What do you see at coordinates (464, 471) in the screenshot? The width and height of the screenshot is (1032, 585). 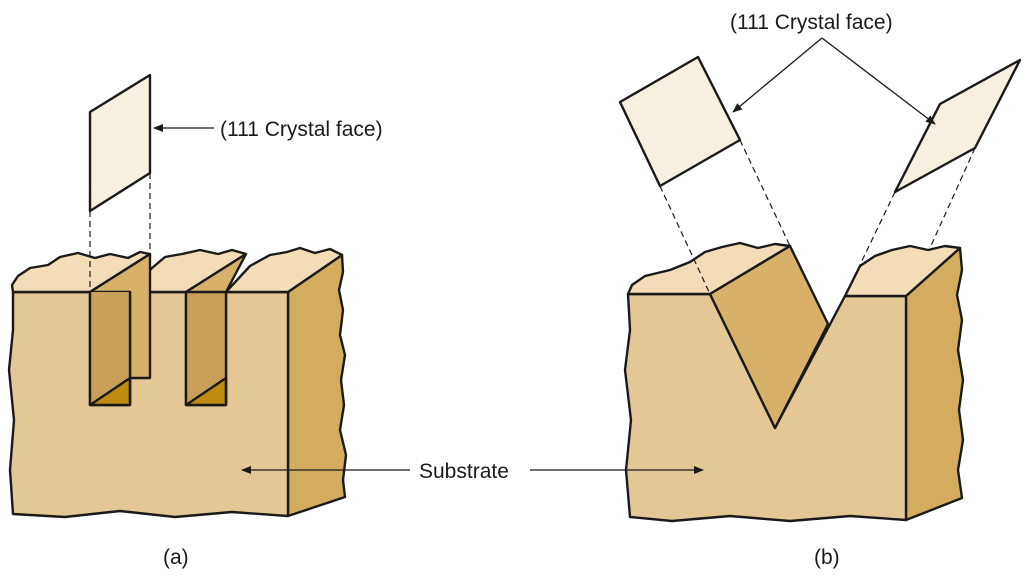 I see `substrate-label: Substrate` at bounding box center [464, 471].